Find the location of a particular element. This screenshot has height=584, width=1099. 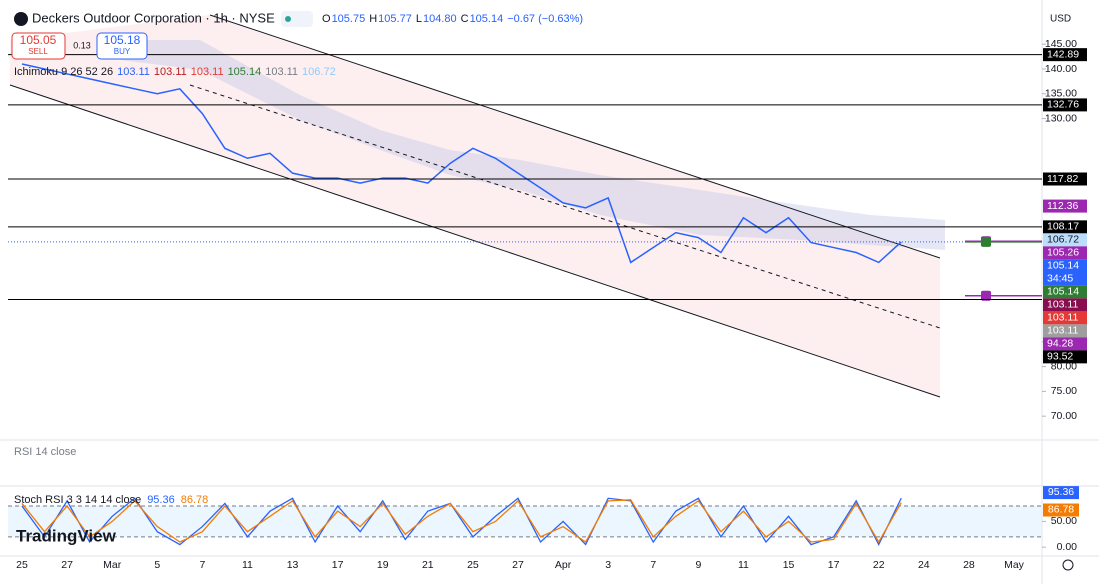

stoch-k-value: 95.36 is located at coordinates (161, 500).